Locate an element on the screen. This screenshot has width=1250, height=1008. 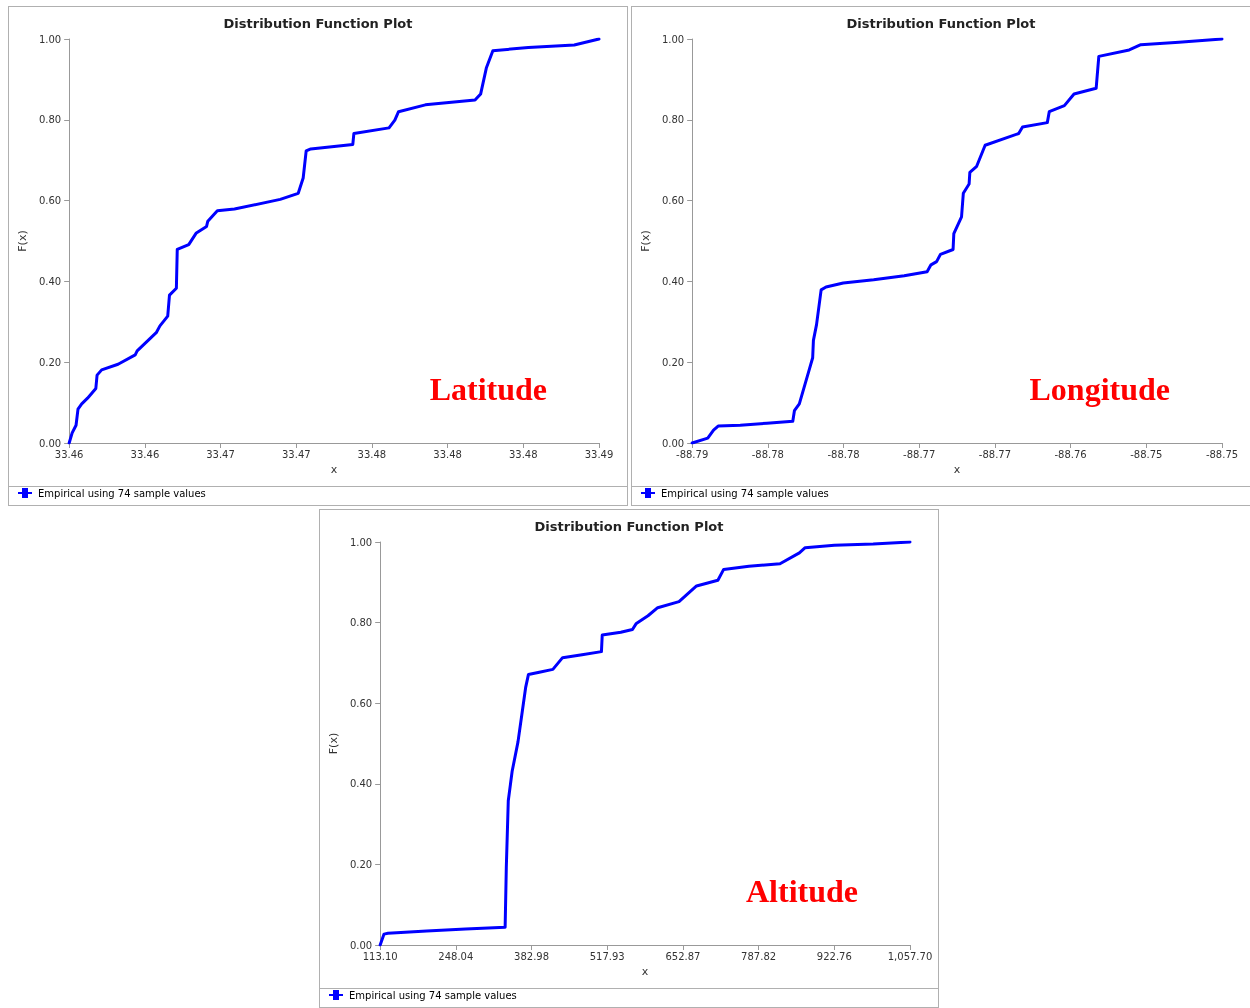
x-tick-label: 652.87 is located at coordinates (683, 956).